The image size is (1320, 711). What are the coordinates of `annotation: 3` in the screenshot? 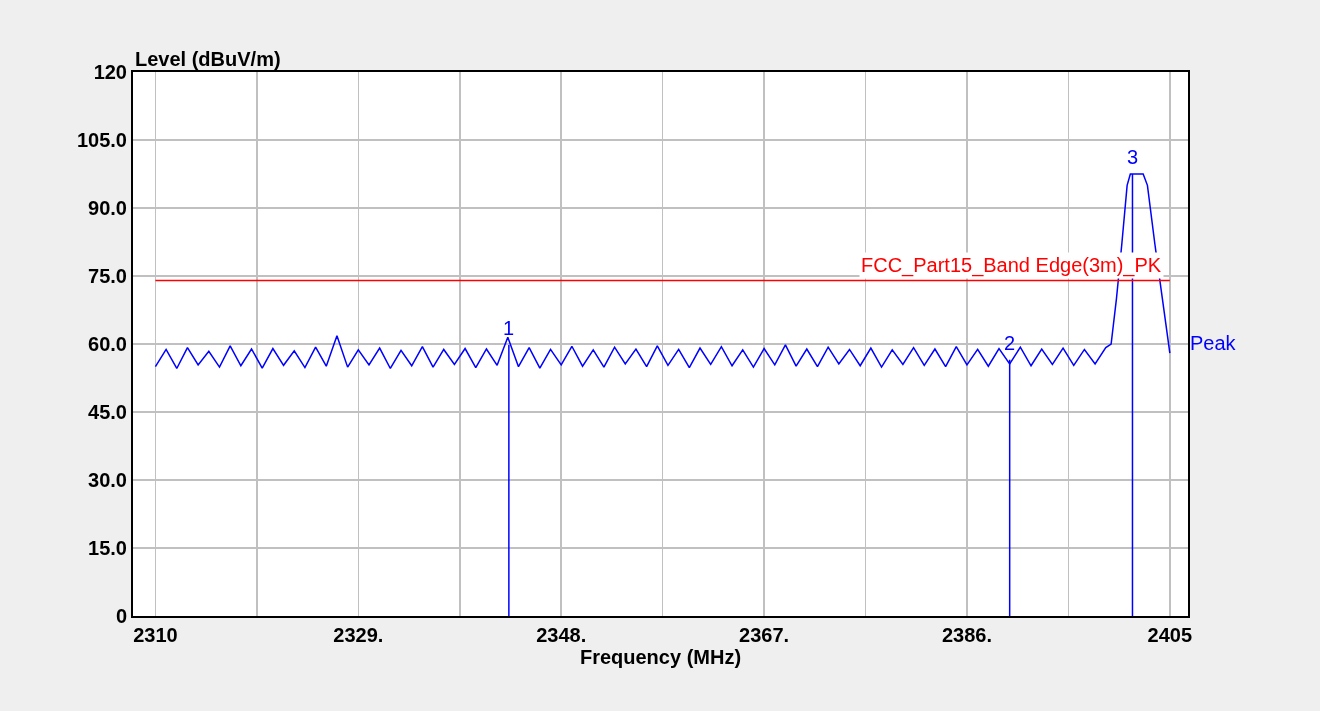 It's located at (1133, 157).